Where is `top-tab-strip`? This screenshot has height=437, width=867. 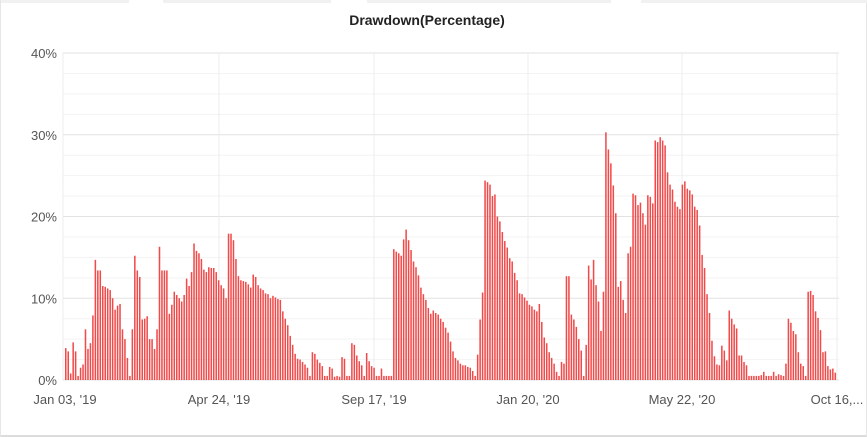
top-tab-strip is located at coordinates (434, 2).